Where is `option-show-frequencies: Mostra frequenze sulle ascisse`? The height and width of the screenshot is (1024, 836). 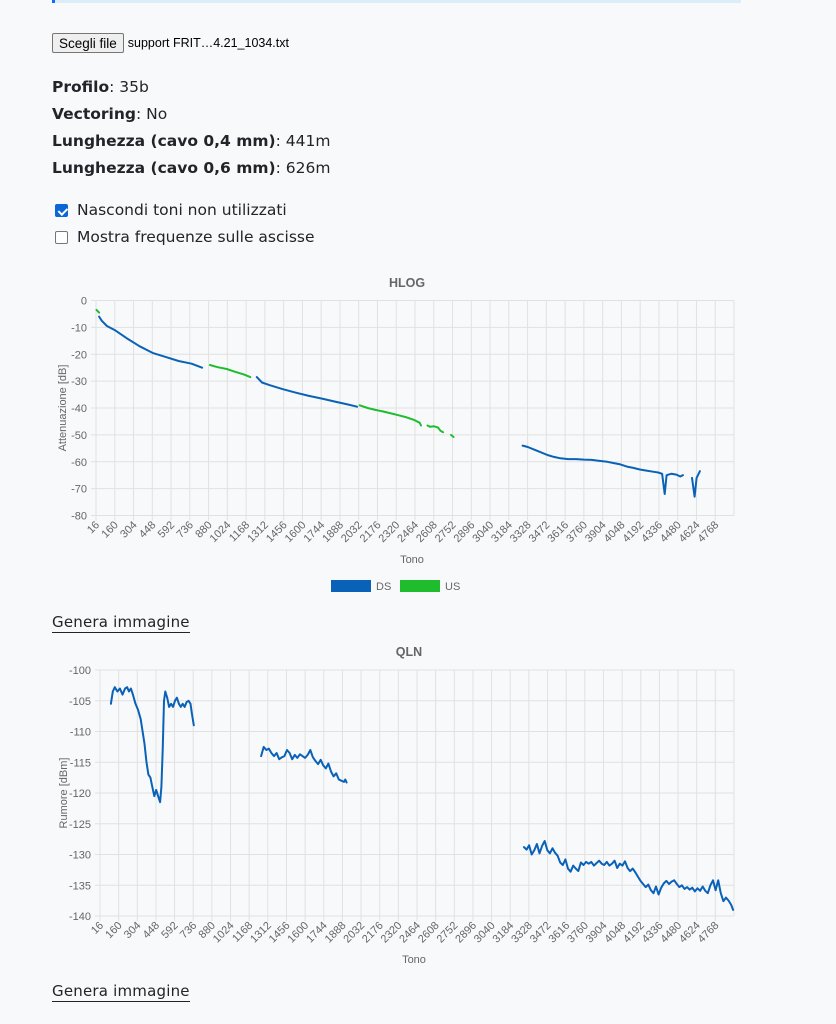 option-show-frequencies: Mostra frequenze sulle ascisse is located at coordinates (185, 237).